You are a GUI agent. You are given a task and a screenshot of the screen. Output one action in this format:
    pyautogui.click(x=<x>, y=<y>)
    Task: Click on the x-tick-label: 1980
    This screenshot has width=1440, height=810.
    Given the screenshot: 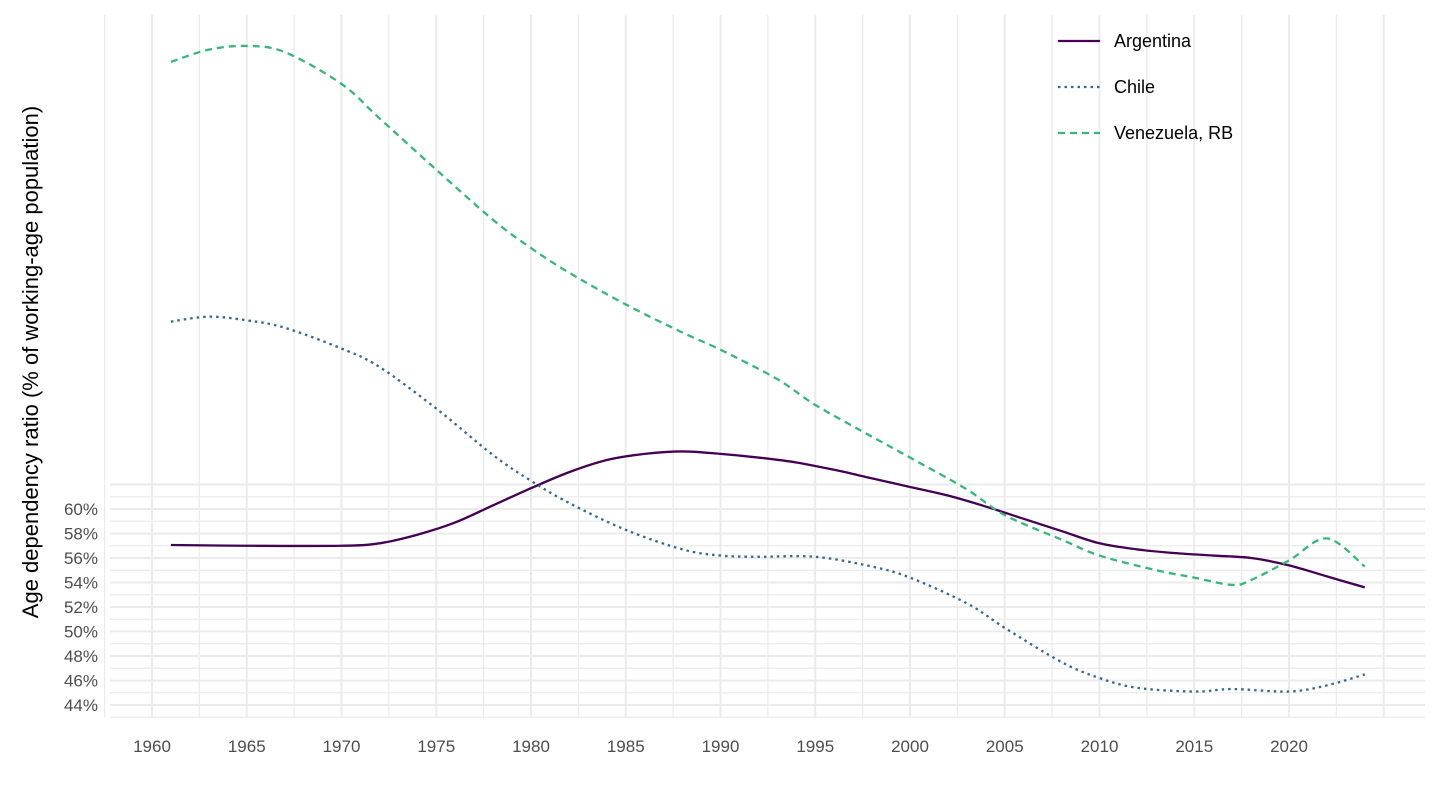 What is the action you would take?
    pyautogui.click(x=531, y=746)
    